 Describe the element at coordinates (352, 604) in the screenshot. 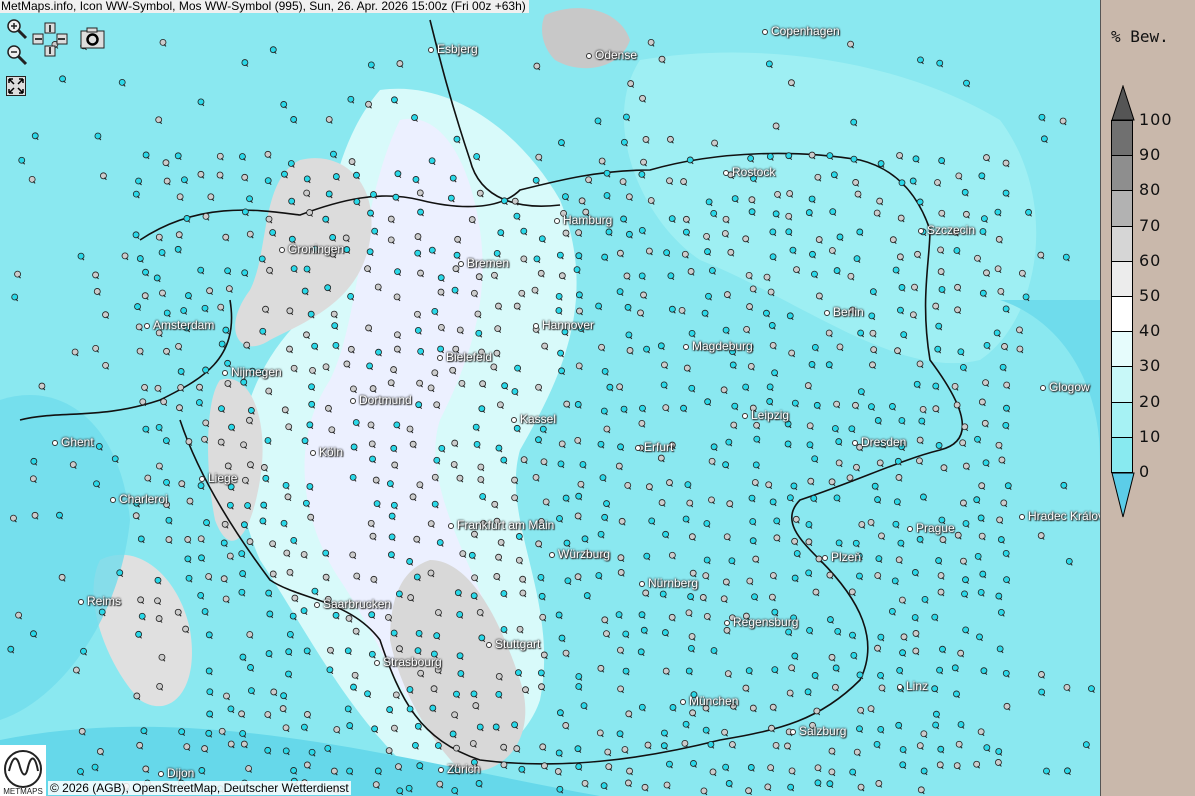

I see `city-label: Saarbrucken` at that location.